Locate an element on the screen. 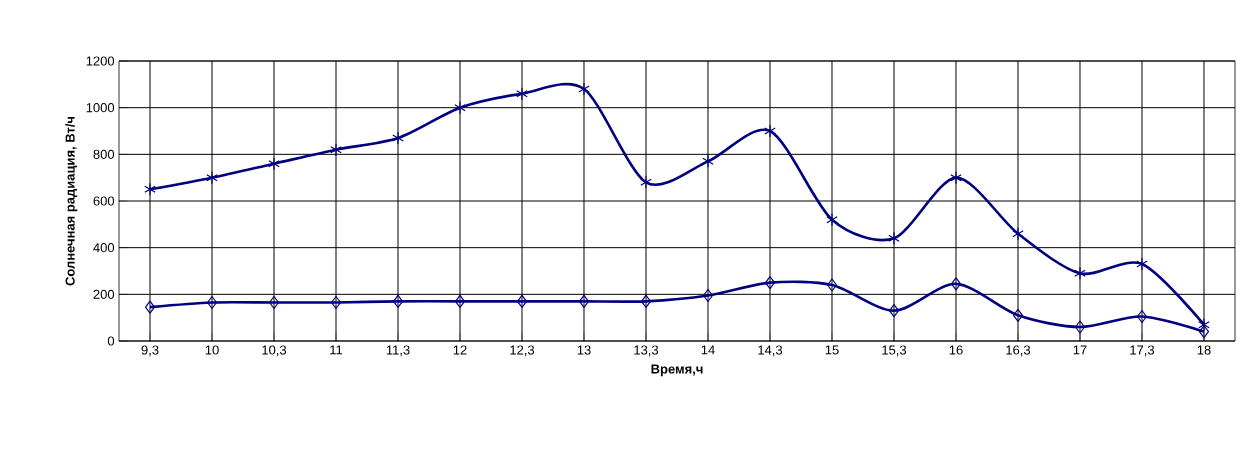  x-tick-label: 16 is located at coordinates (956, 350).